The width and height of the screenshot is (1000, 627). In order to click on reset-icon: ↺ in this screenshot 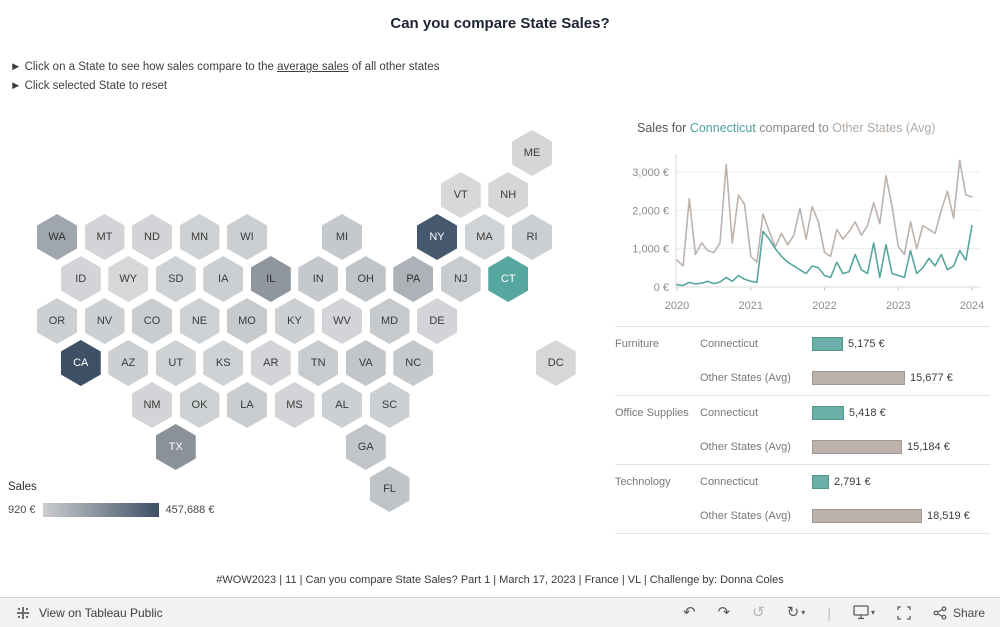, I will do `click(758, 612)`.